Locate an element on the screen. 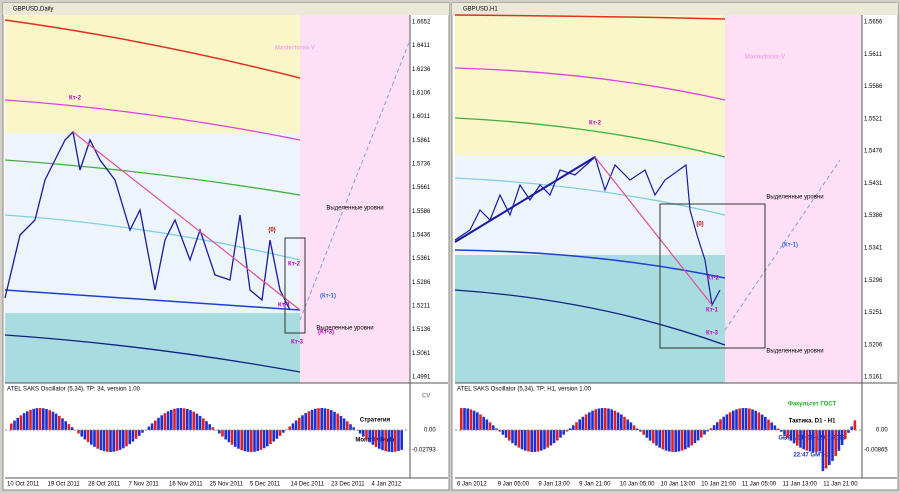  price-label: 1.6652 is located at coordinates (421, 23).